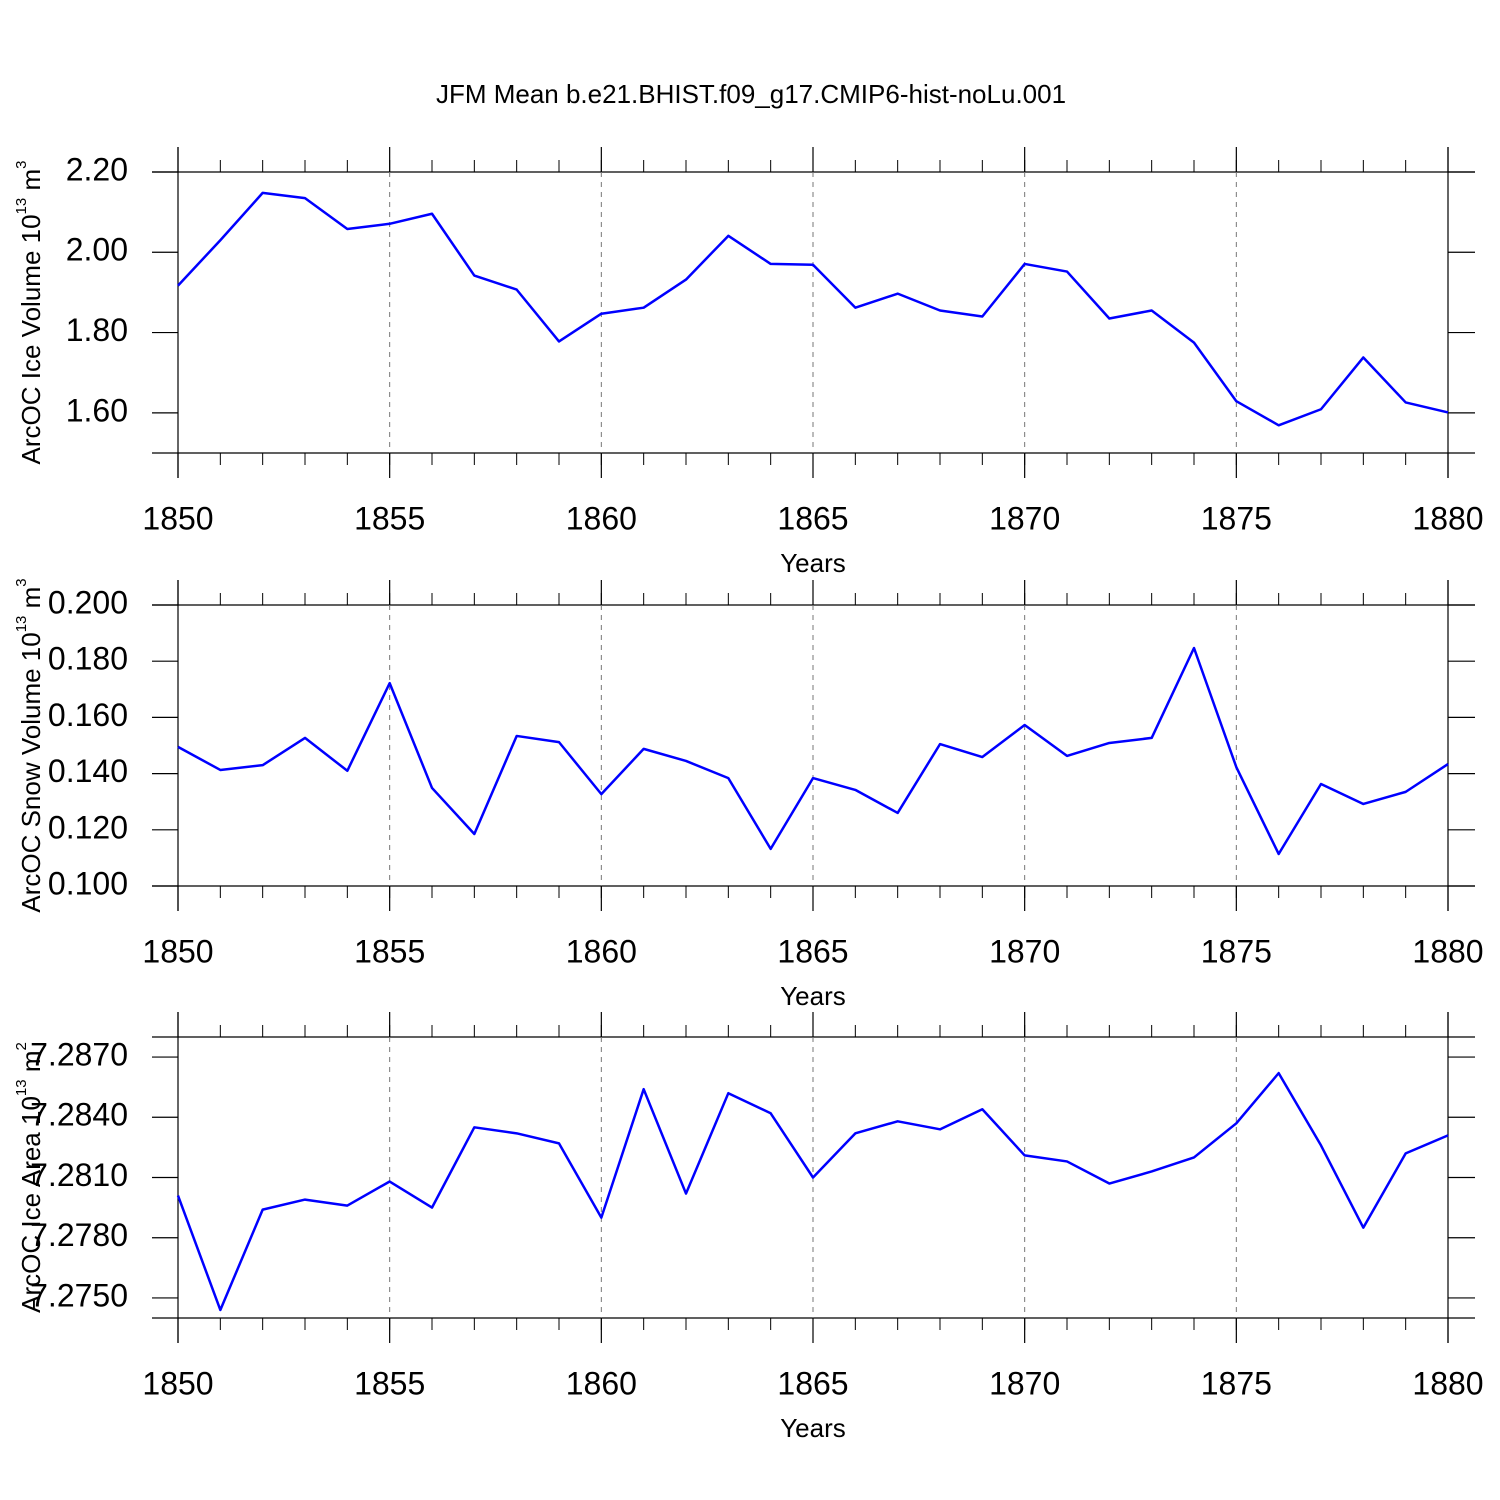 This screenshot has height=1500, width=1500. Describe the element at coordinates (79, 1235) in the screenshot. I see `y-tick-label: 7.2780` at that location.